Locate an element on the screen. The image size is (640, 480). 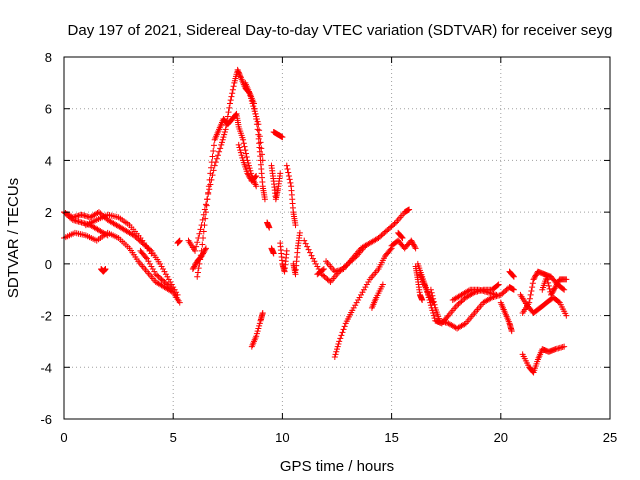
series-a4 is located at coordinates (86, 224).